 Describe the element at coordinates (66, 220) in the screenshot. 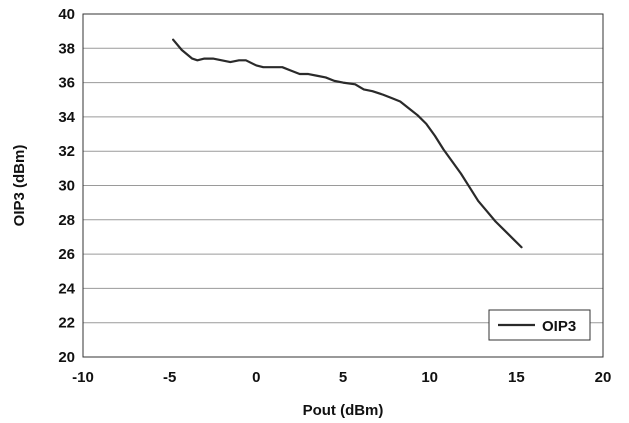

I see `y-tick-label: 28` at that location.